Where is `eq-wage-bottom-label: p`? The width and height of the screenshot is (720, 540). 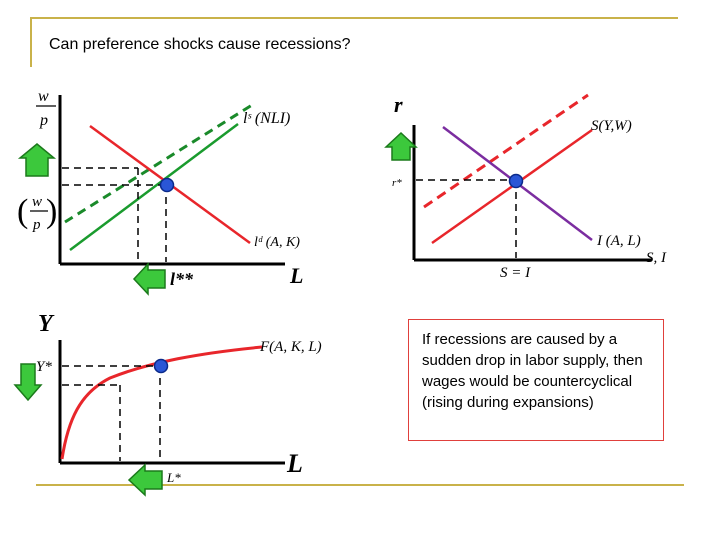 eq-wage-bottom-label: p is located at coordinates (36, 225).